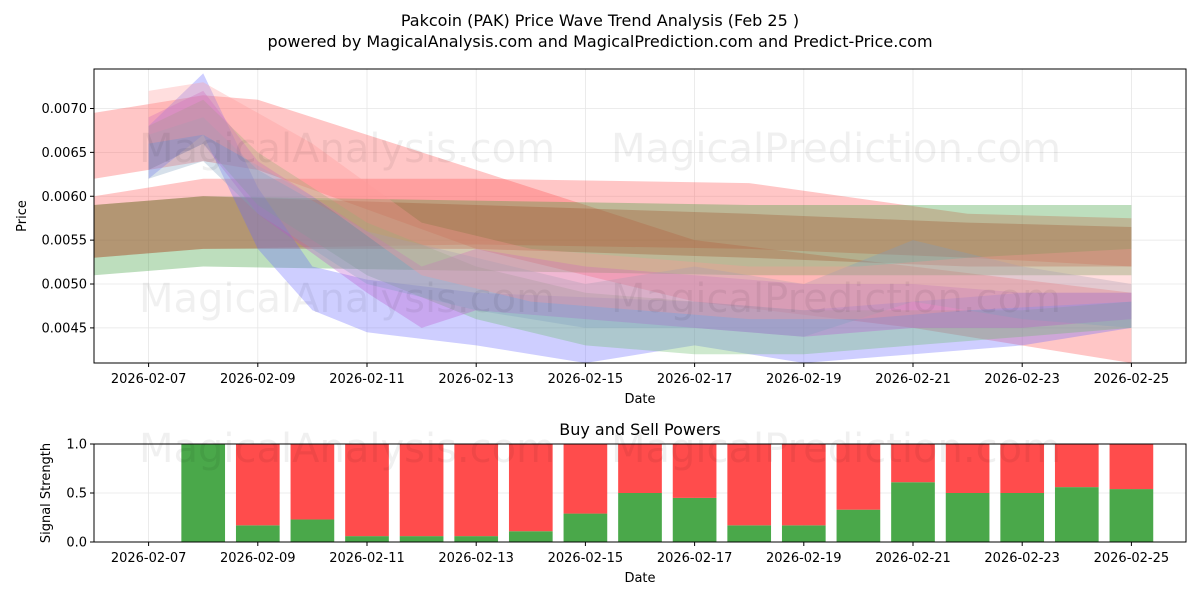 The width and height of the screenshot is (1200, 600). What do you see at coordinates (586, 379) in the screenshot?
I see `price-x-tick-label: 2026-02-15` at bounding box center [586, 379].